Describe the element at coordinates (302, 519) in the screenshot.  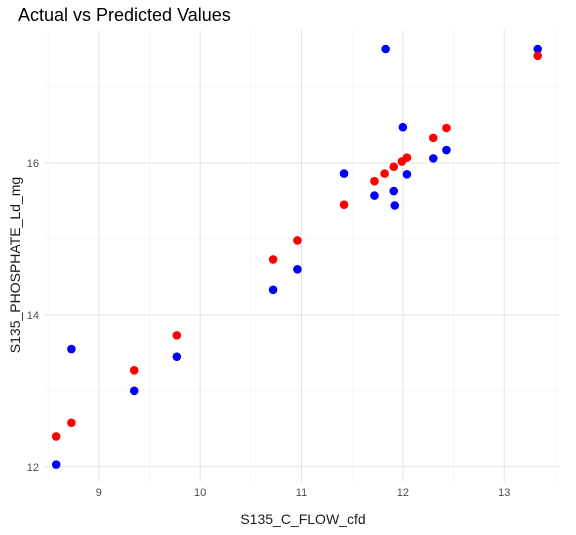
I see `x-axis-title: S135_C_FLOW_cfd` at that location.